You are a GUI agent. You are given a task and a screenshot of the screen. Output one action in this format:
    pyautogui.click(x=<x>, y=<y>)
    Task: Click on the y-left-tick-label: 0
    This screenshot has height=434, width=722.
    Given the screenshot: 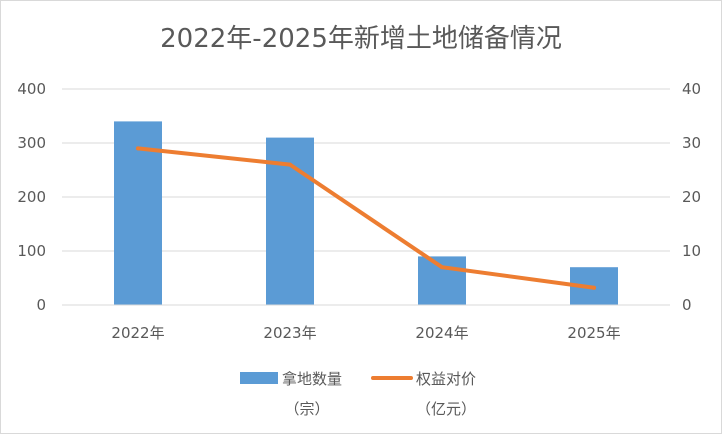 What is the action you would take?
    pyautogui.click(x=41, y=305)
    